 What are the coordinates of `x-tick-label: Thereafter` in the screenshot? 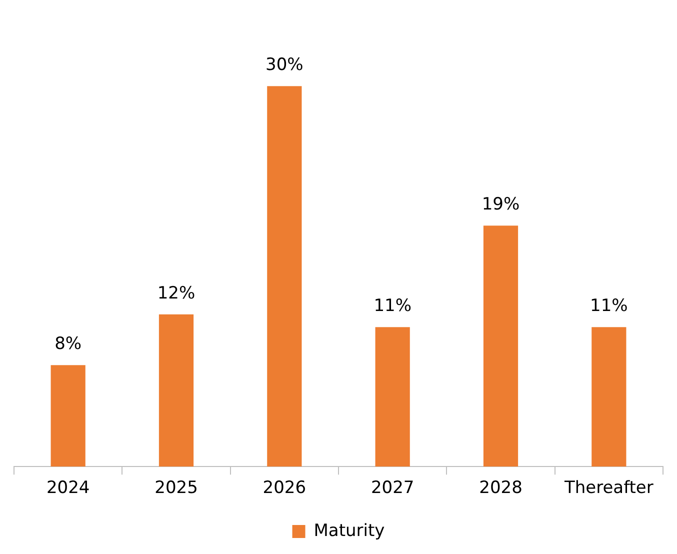 It's located at (608, 488).